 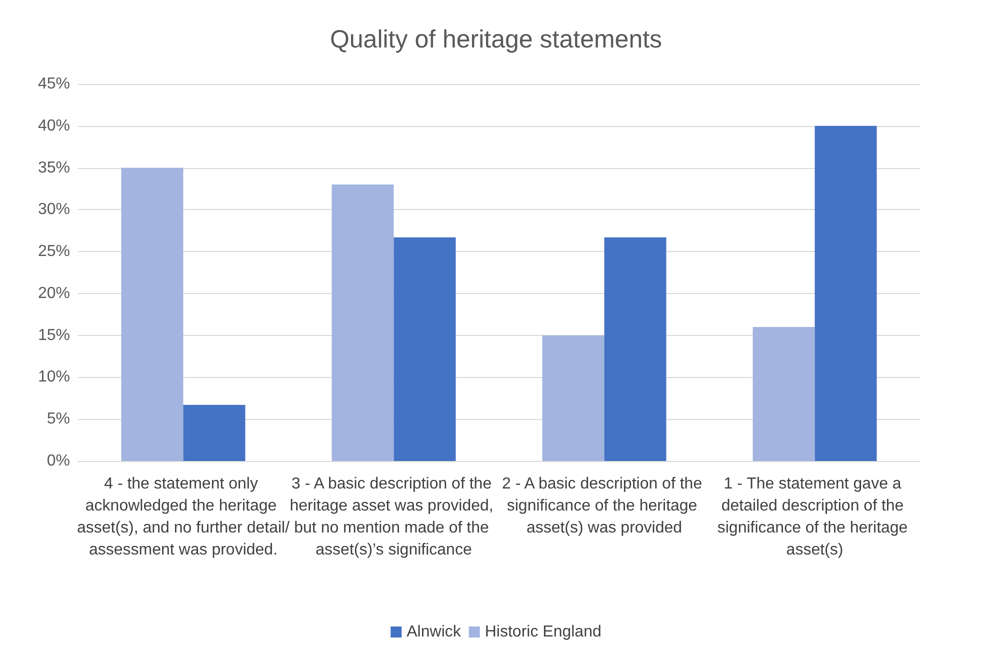 I want to click on y-tick-label: 5%, so click(x=58, y=419).